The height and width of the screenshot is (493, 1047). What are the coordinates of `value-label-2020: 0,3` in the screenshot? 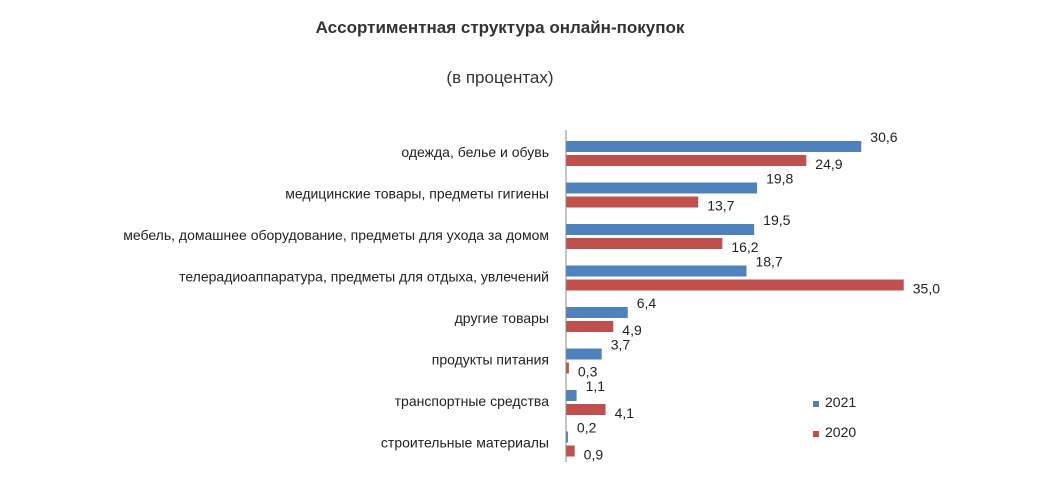 It's located at (588, 372).